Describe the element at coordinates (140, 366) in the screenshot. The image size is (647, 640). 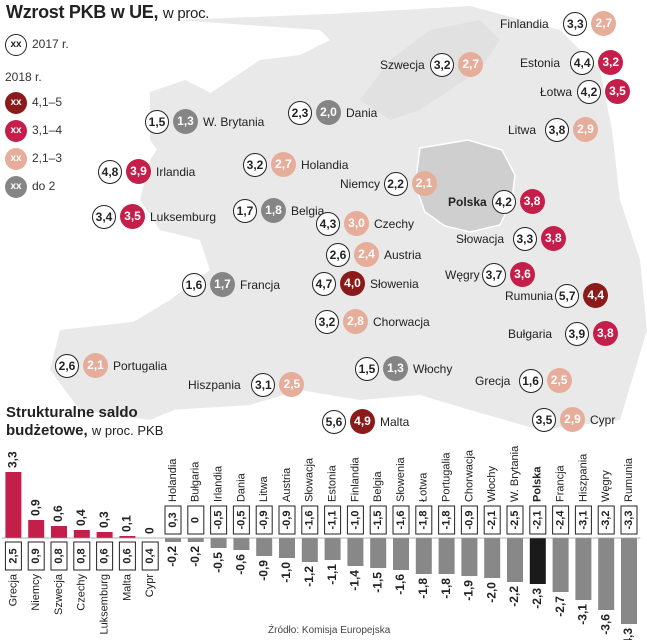
I see `country-name: Portugalia` at that location.